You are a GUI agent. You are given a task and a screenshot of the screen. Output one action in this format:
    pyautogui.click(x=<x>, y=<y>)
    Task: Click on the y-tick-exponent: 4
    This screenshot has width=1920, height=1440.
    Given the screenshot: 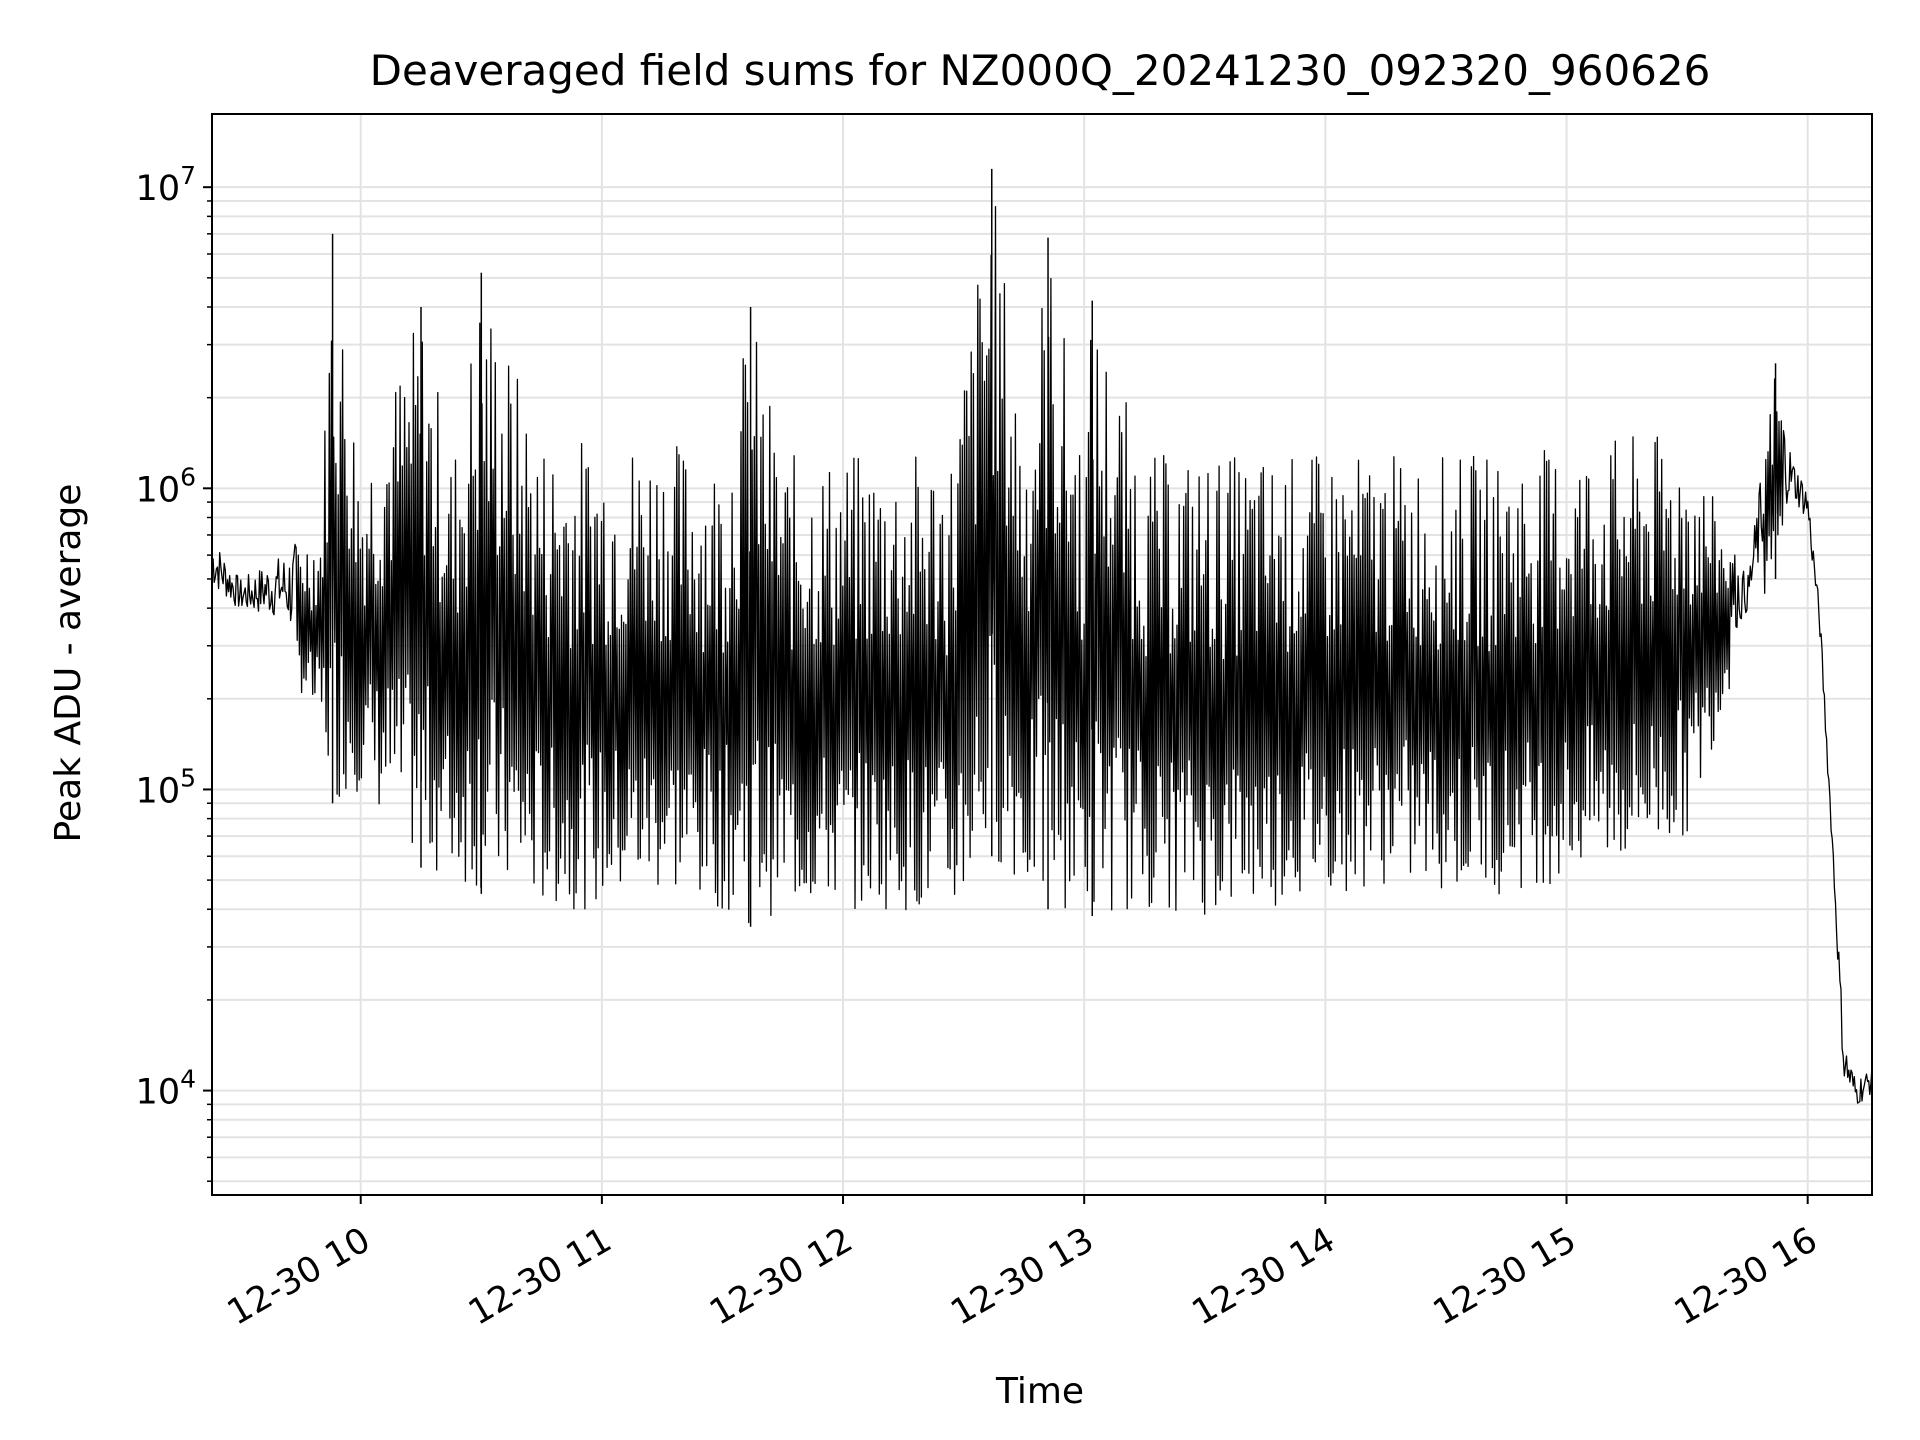 What is the action you would take?
    pyautogui.click(x=188, y=1079)
    